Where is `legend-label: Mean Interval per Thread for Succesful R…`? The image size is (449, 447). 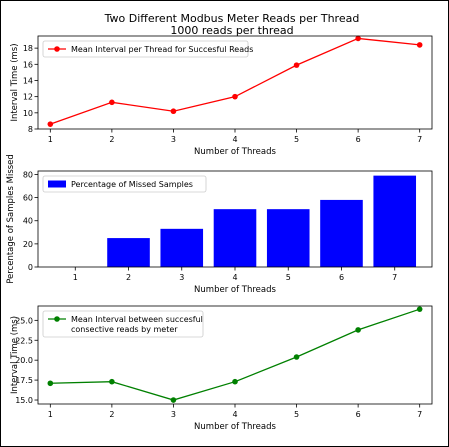
legend-label: Mean Interval per Thread for Succesful R… is located at coordinates (162, 49).